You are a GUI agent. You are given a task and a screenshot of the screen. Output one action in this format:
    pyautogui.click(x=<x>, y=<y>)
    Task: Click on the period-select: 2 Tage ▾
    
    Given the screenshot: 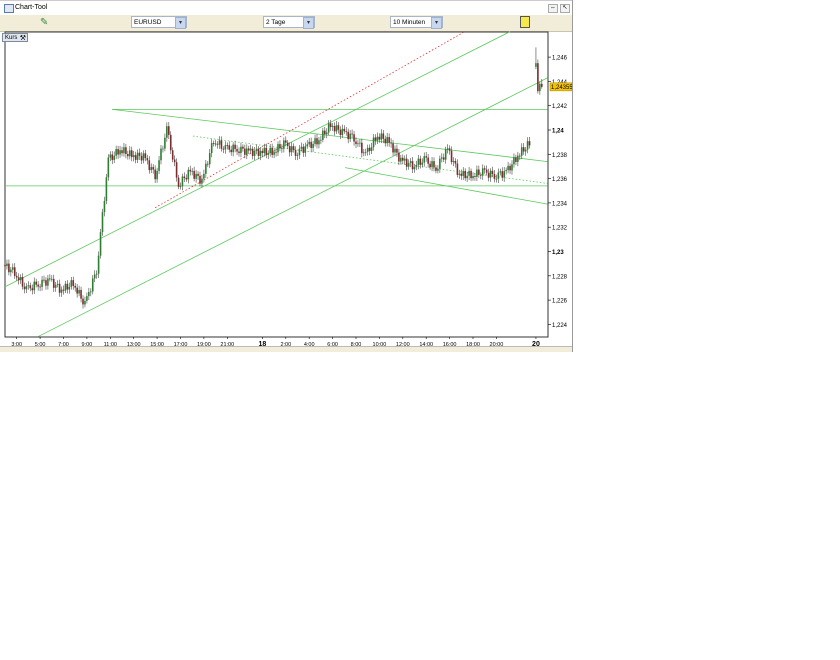 What is the action you would take?
    pyautogui.click(x=289, y=22)
    